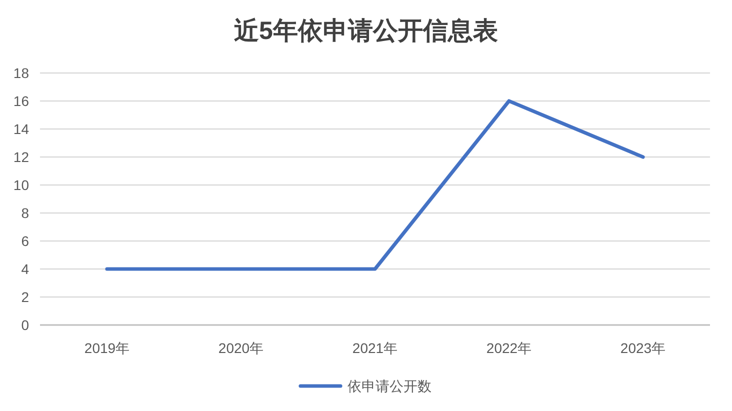 This screenshot has height=411, width=732. Describe the element at coordinates (25, 213) in the screenshot. I see `y-tick-label: 8` at that location.